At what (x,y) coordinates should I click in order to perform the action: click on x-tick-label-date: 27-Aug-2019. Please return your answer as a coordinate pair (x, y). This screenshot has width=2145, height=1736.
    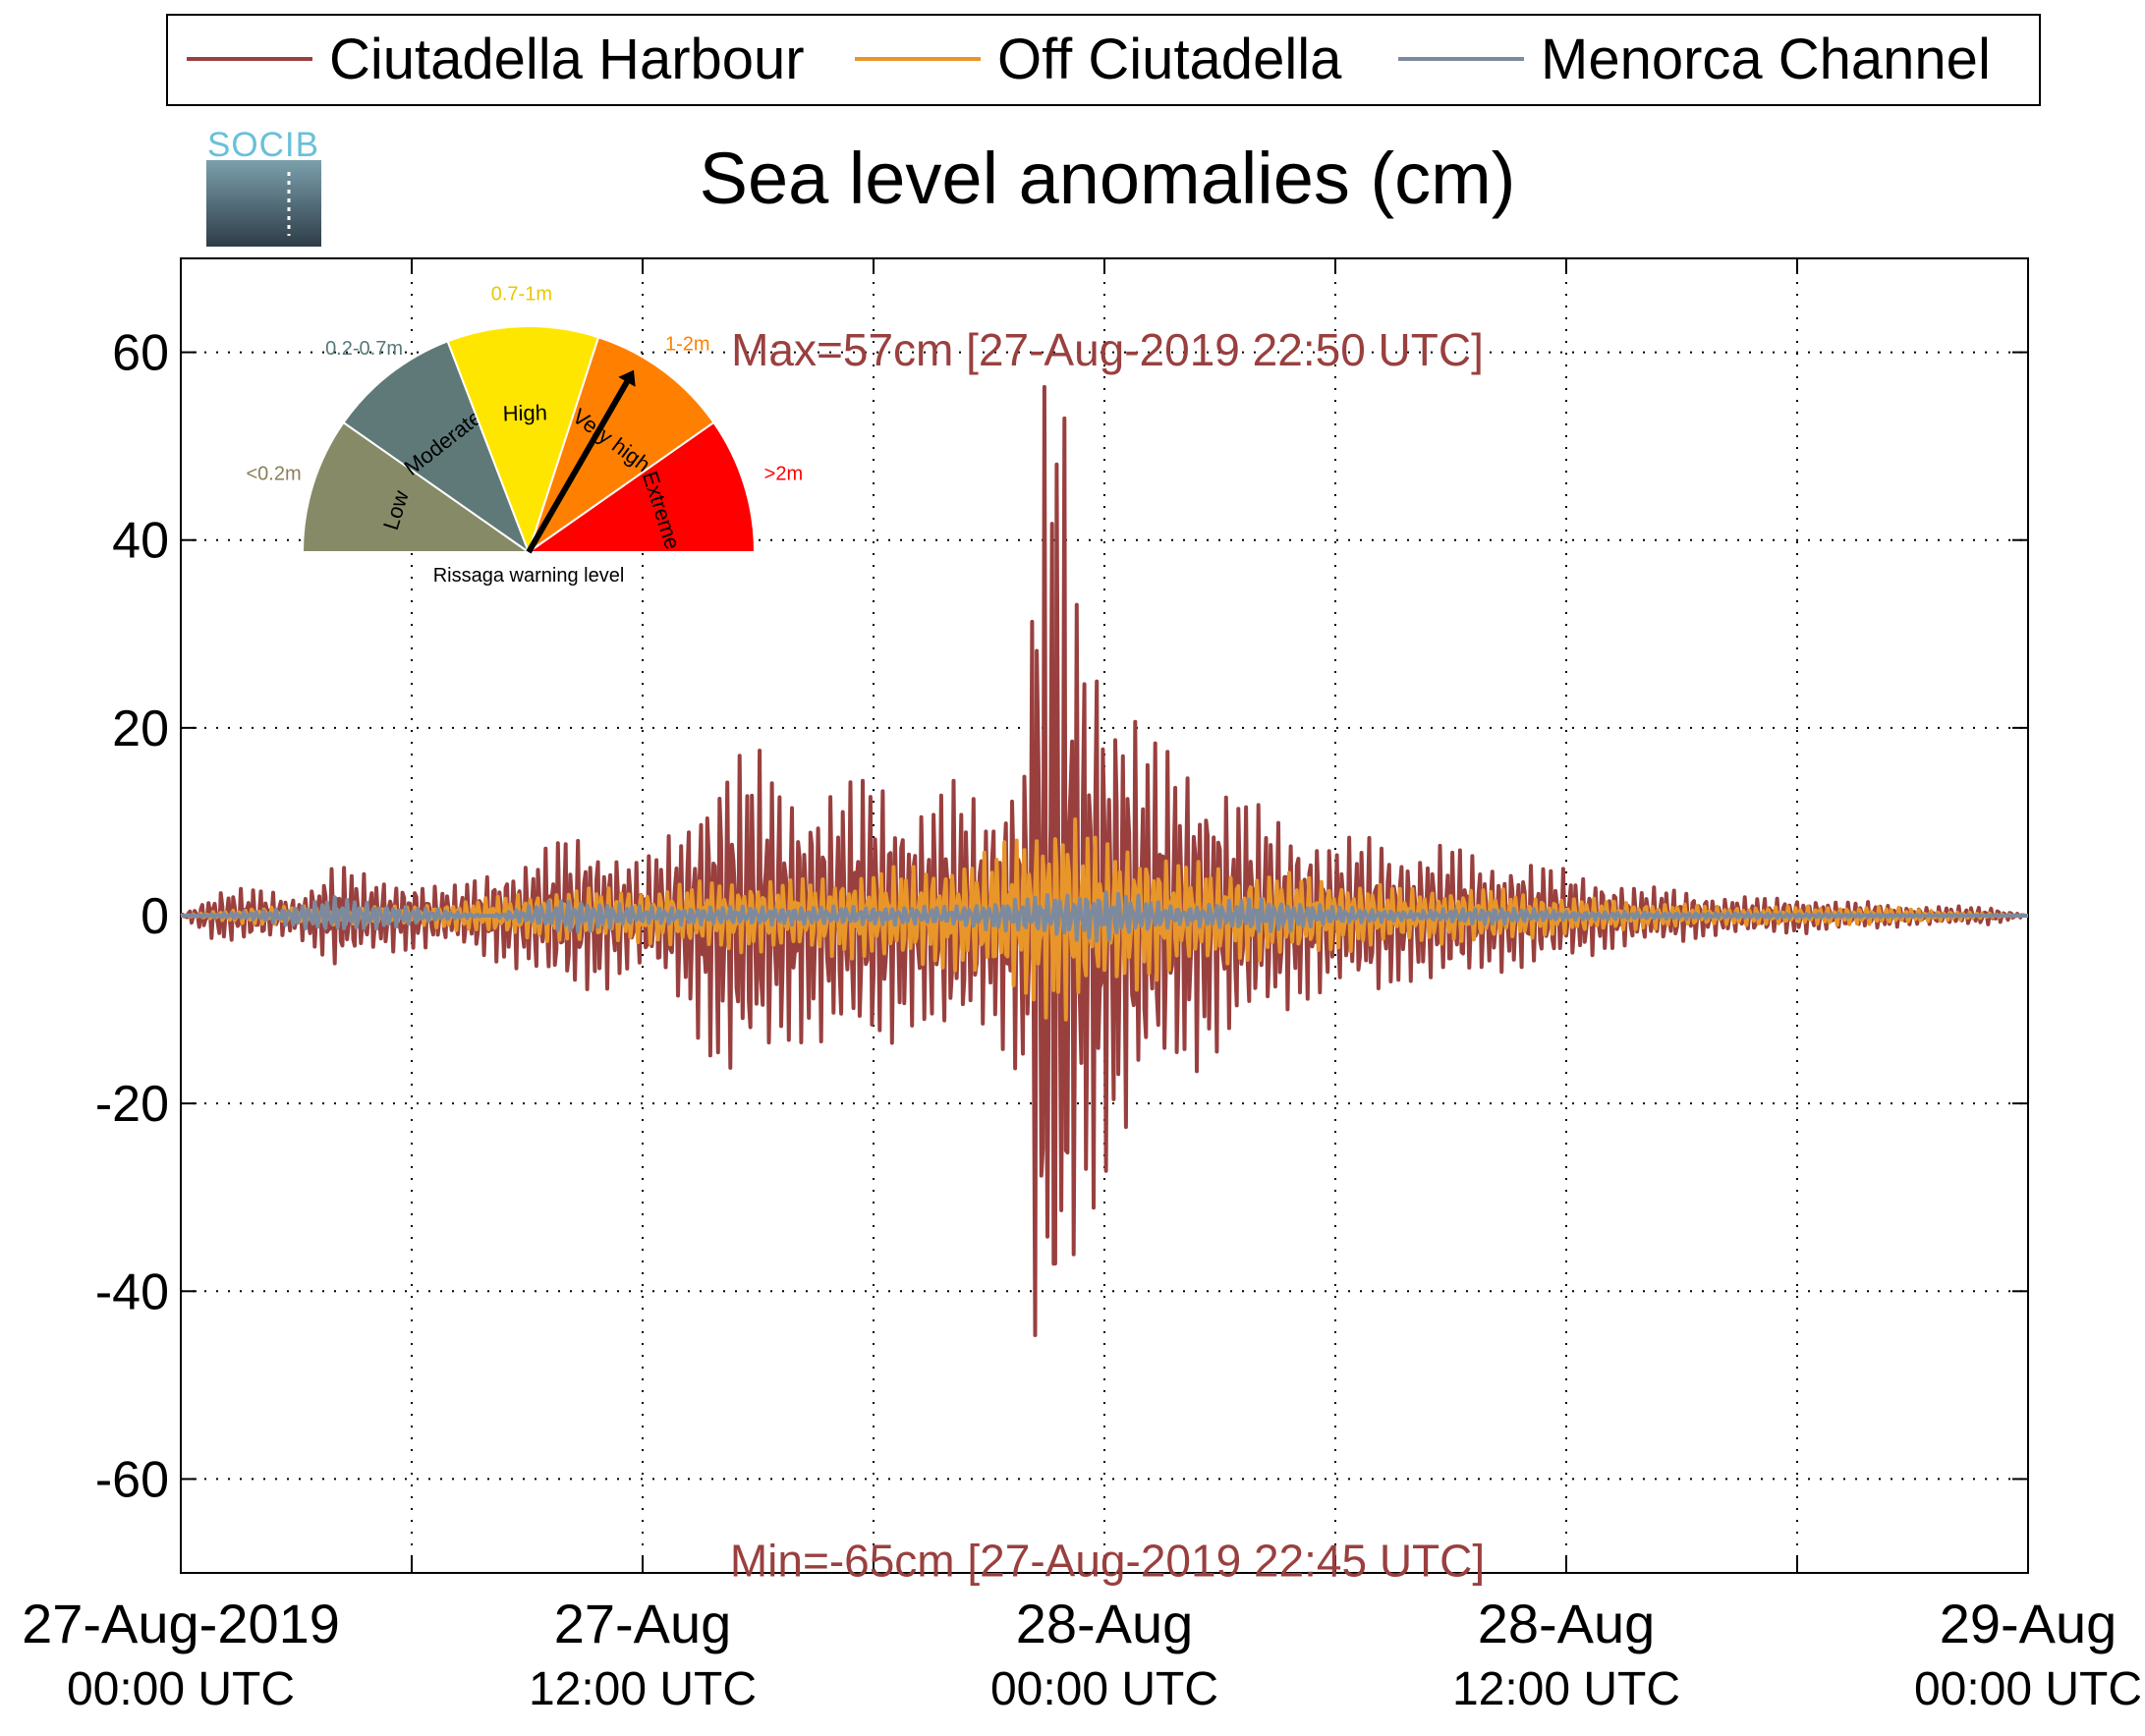
    Looking at the image, I should click on (181, 1623).